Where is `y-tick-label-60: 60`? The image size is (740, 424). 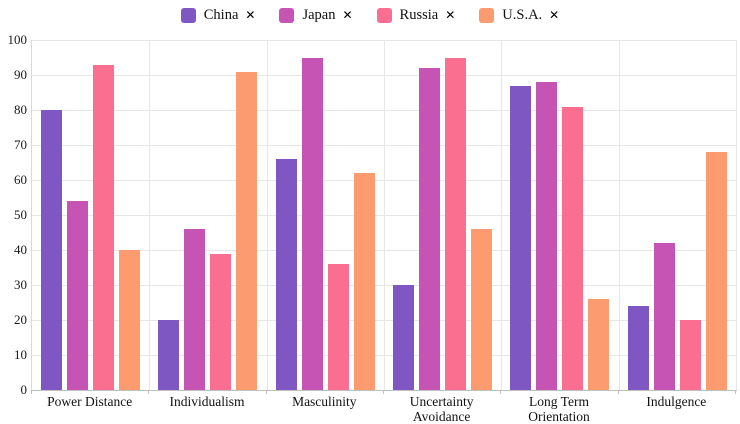 y-tick-label-60: 60 is located at coordinates (20, 179).